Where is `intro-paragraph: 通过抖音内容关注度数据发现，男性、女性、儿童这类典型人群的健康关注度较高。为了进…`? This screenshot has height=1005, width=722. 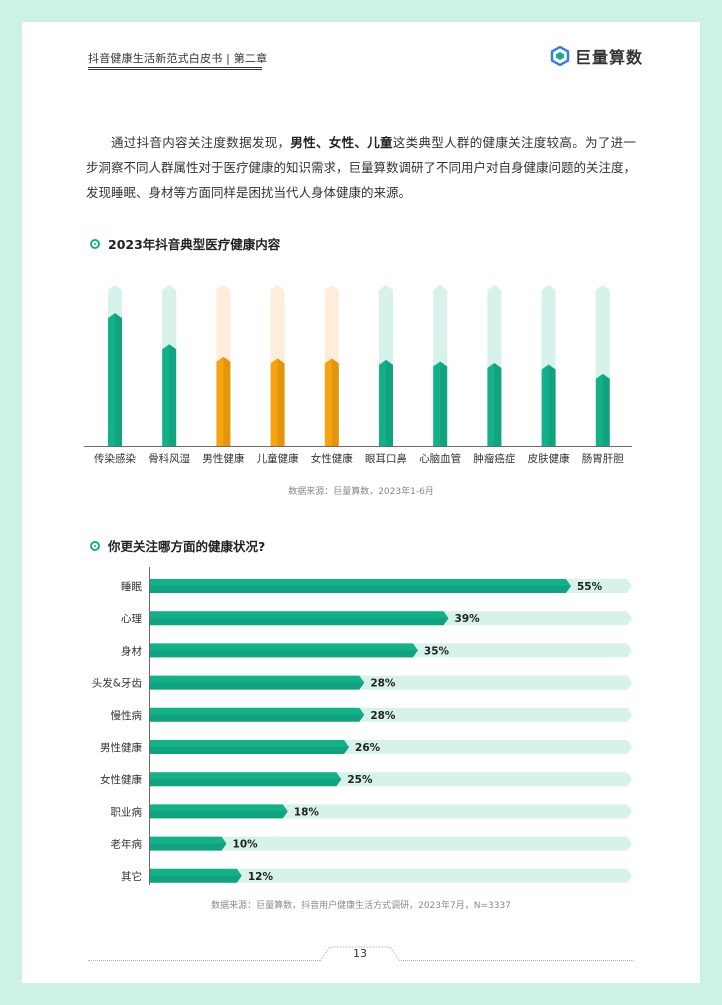 intro-paragraph: 通过抖音内容关注度数据发现，男性、女性、儿童这类典型人群的健康关注度较高。为了进… is located at coordinates (361, 167).